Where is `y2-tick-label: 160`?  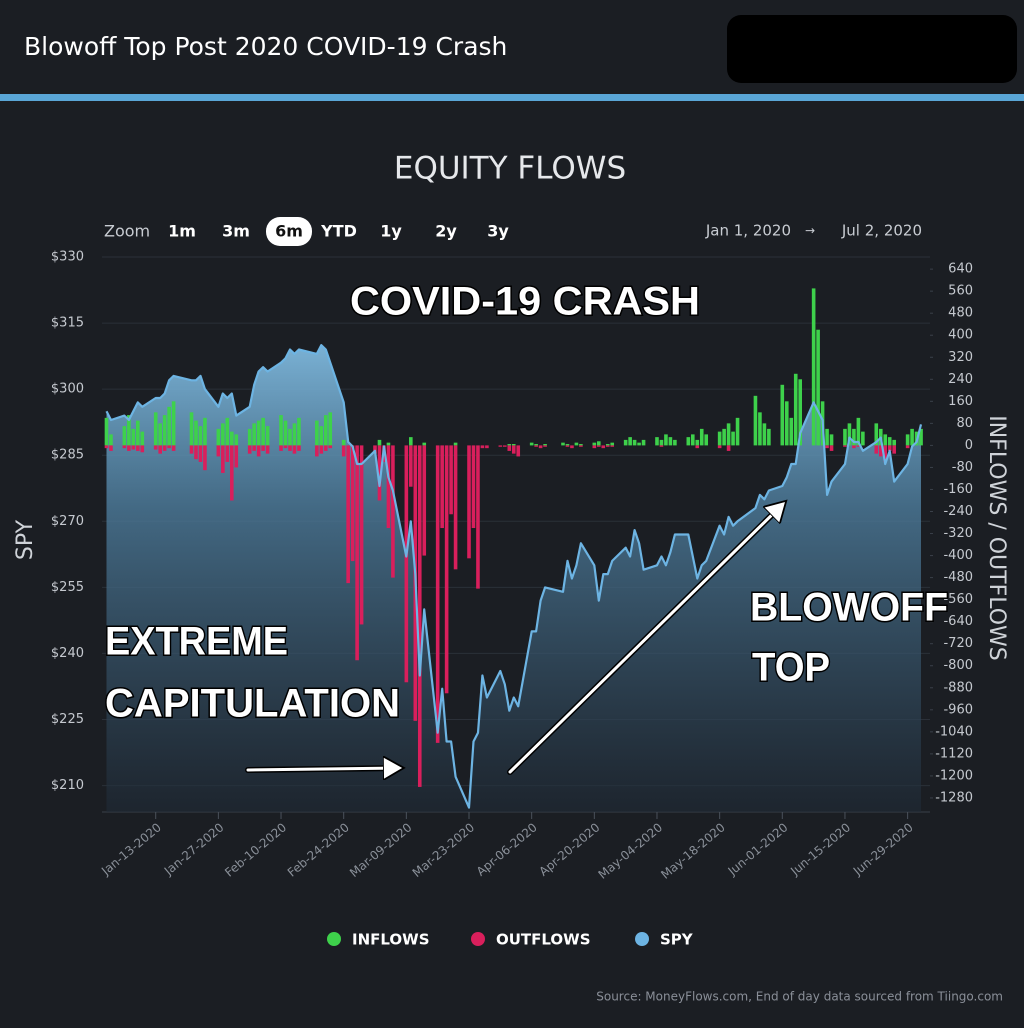 y2-tick-label: 160 is located at coordinates (960, 401).